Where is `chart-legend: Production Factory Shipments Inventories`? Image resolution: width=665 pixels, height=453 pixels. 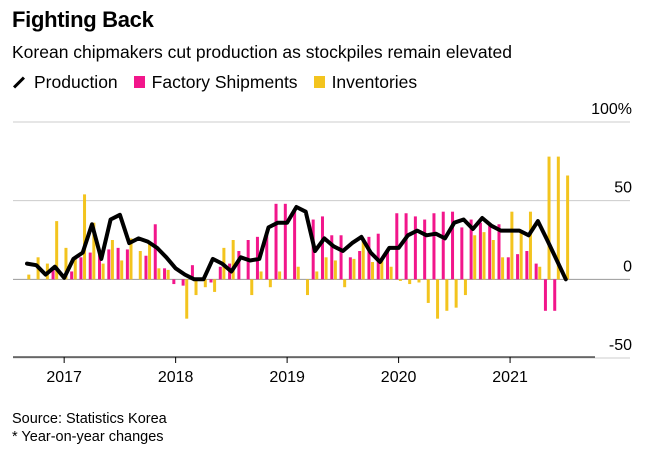 chart-legend: Production Factory Shipments Inventories is located at coordinates (222, 82).